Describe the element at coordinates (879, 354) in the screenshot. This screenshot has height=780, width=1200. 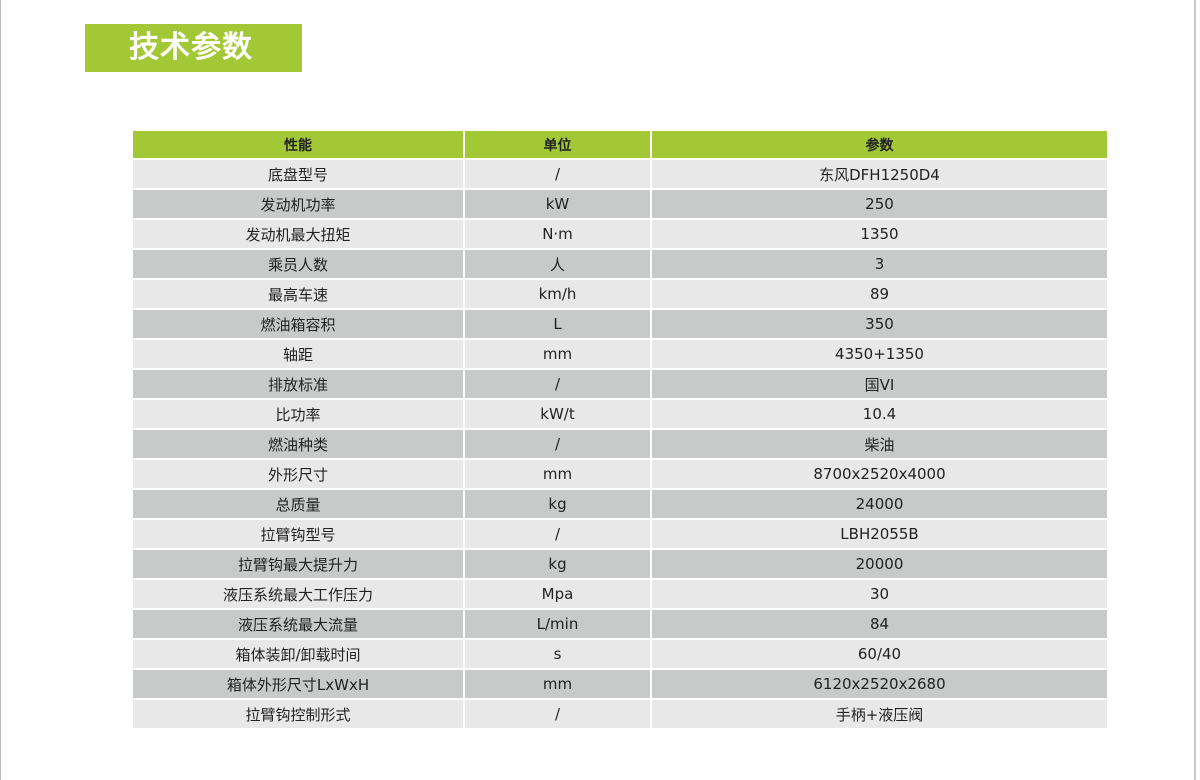
I see `parameter-cell: 4350+1350` at that location.